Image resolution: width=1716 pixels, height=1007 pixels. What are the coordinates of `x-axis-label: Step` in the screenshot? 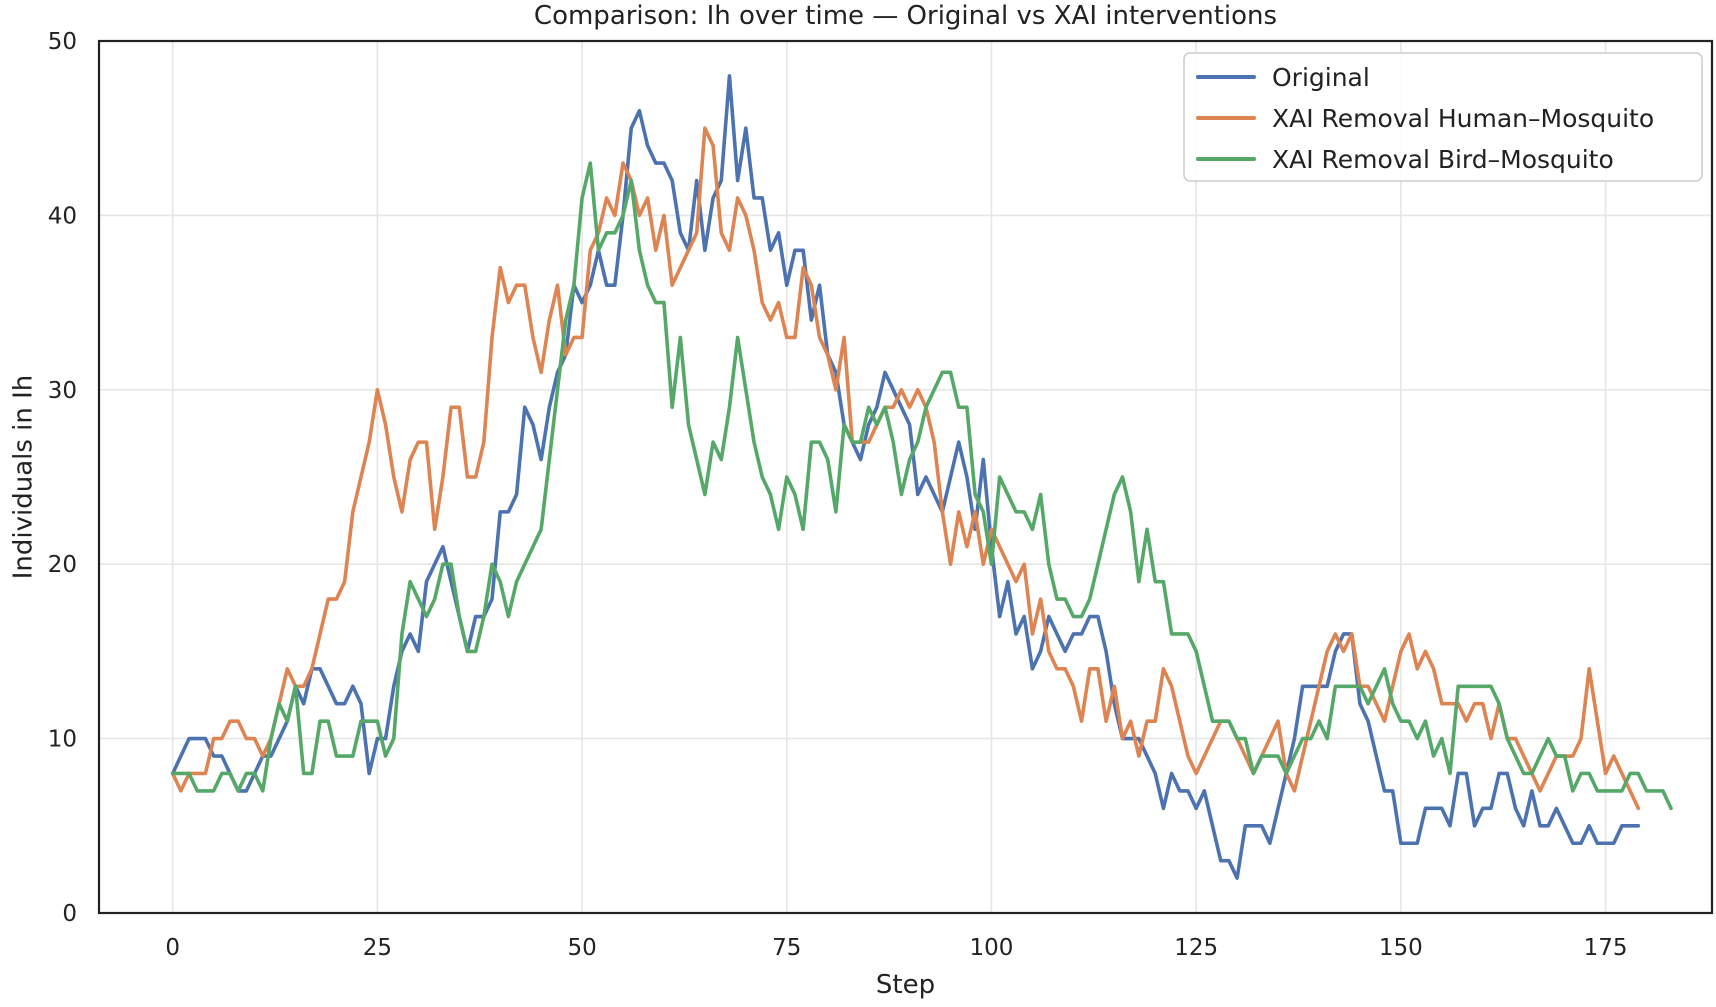 It's located at (905, 985).